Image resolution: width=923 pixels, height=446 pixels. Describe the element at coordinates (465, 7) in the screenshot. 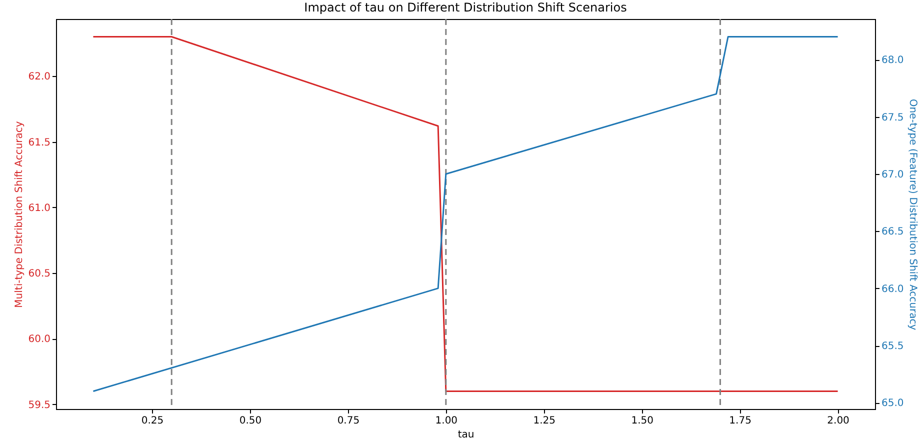

I see `chart-title: Impact of tau on Different Distribution Shift Scenarios` at that location.